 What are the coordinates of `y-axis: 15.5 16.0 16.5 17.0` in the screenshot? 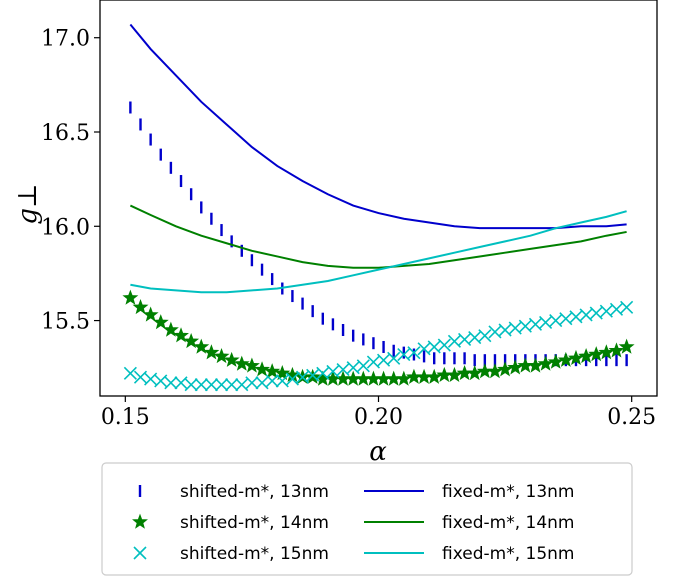 It's located at (70, 181).